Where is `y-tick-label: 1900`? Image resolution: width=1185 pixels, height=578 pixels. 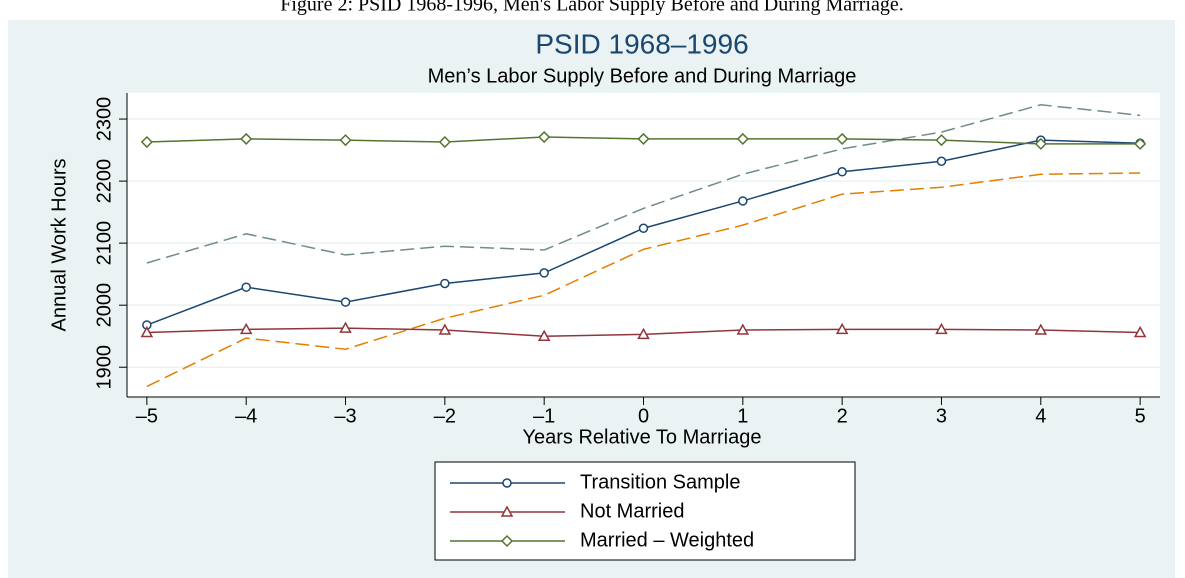
y-tick-label: 1900 is located at coordinates (104, 367).